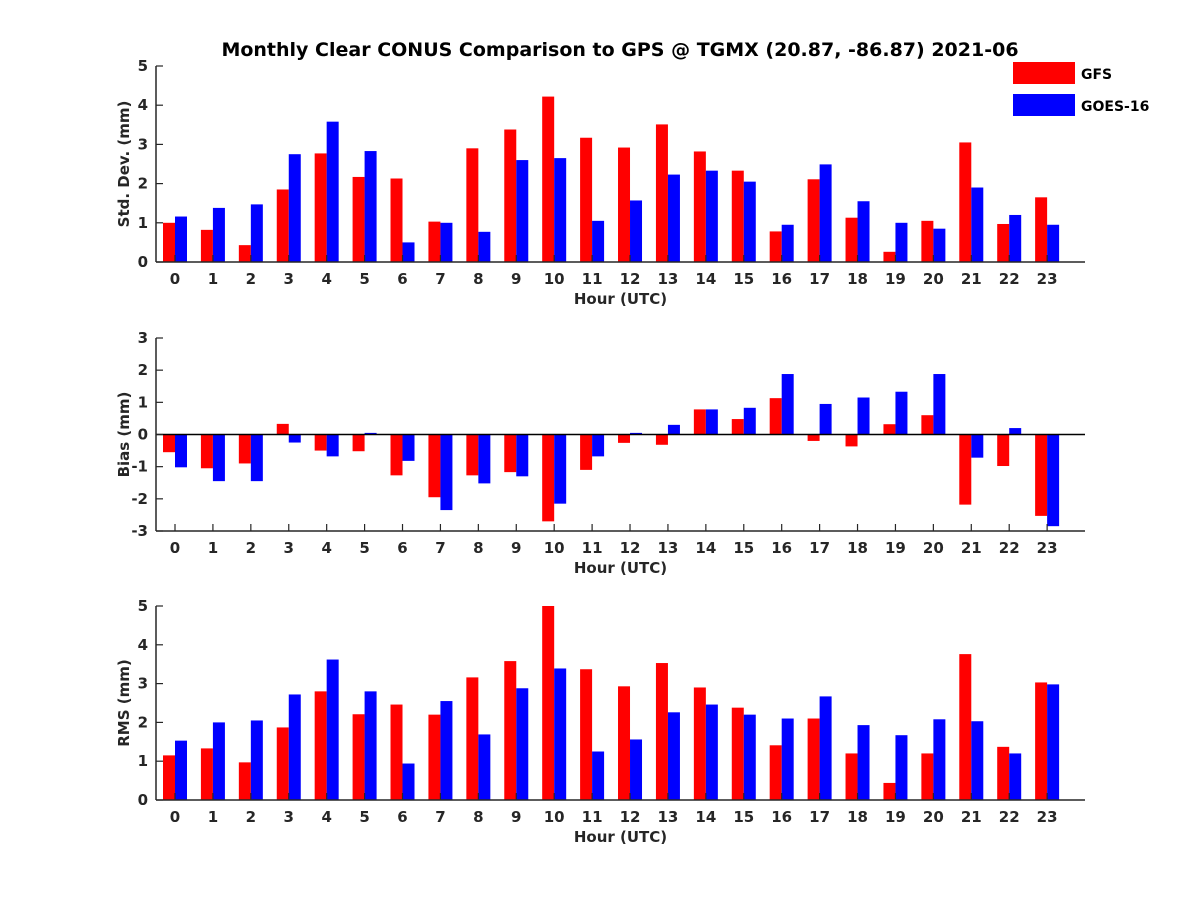  I want to click on std-dev-x-axis-label: Hour (UTC), so click(620, 299).